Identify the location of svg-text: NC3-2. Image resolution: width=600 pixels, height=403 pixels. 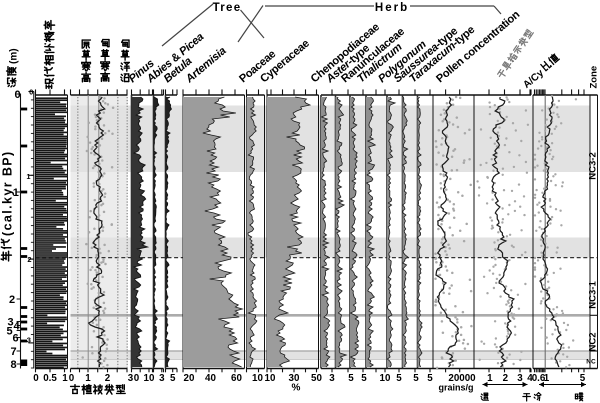
(593, 165).